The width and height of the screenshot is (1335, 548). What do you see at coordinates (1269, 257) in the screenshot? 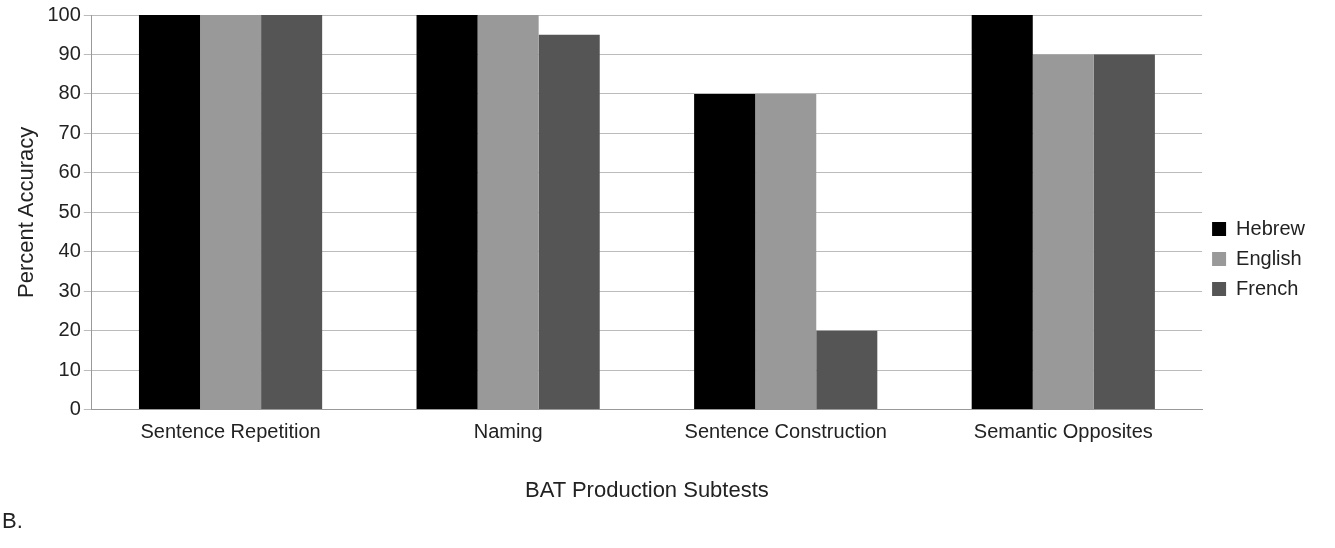
I see `legend-label: English` at bounding box center [1269, 257].